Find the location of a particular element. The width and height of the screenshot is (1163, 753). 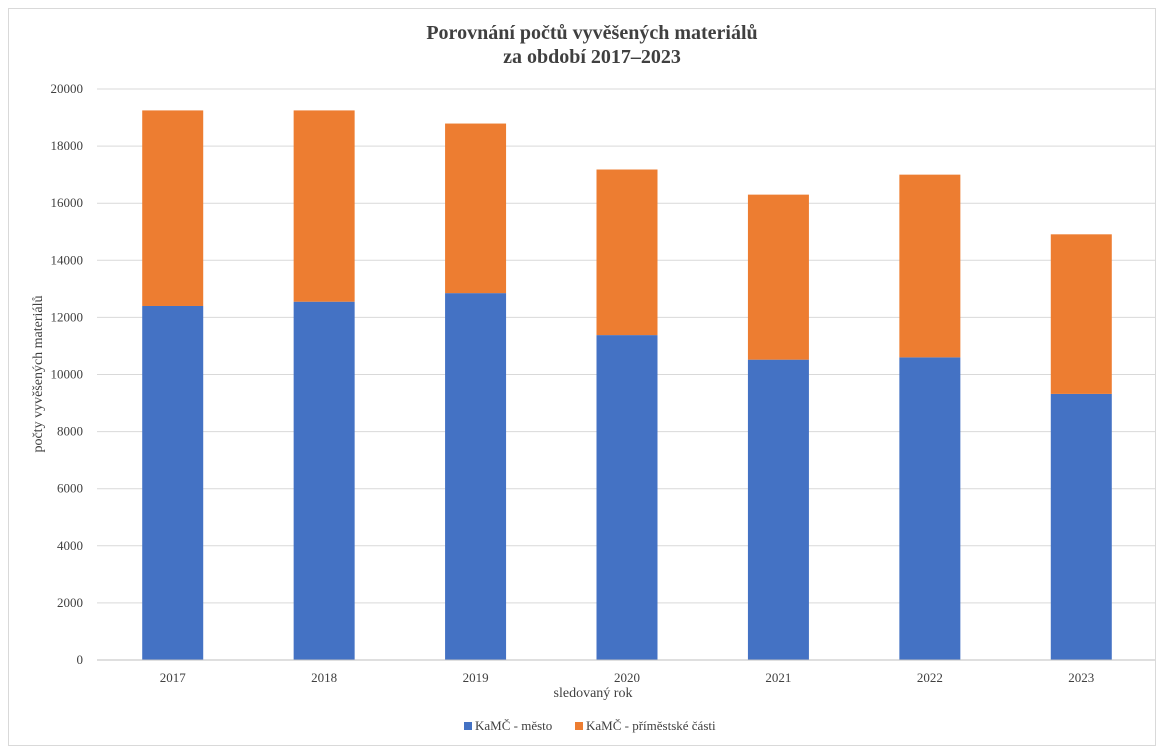

y-tick-label: 10000 is located at coordinates (67, 374).